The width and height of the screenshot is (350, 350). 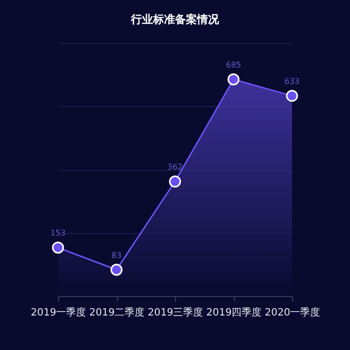 I want to click on x-tick-label: 2020一季度, so click(x=292, y=312).